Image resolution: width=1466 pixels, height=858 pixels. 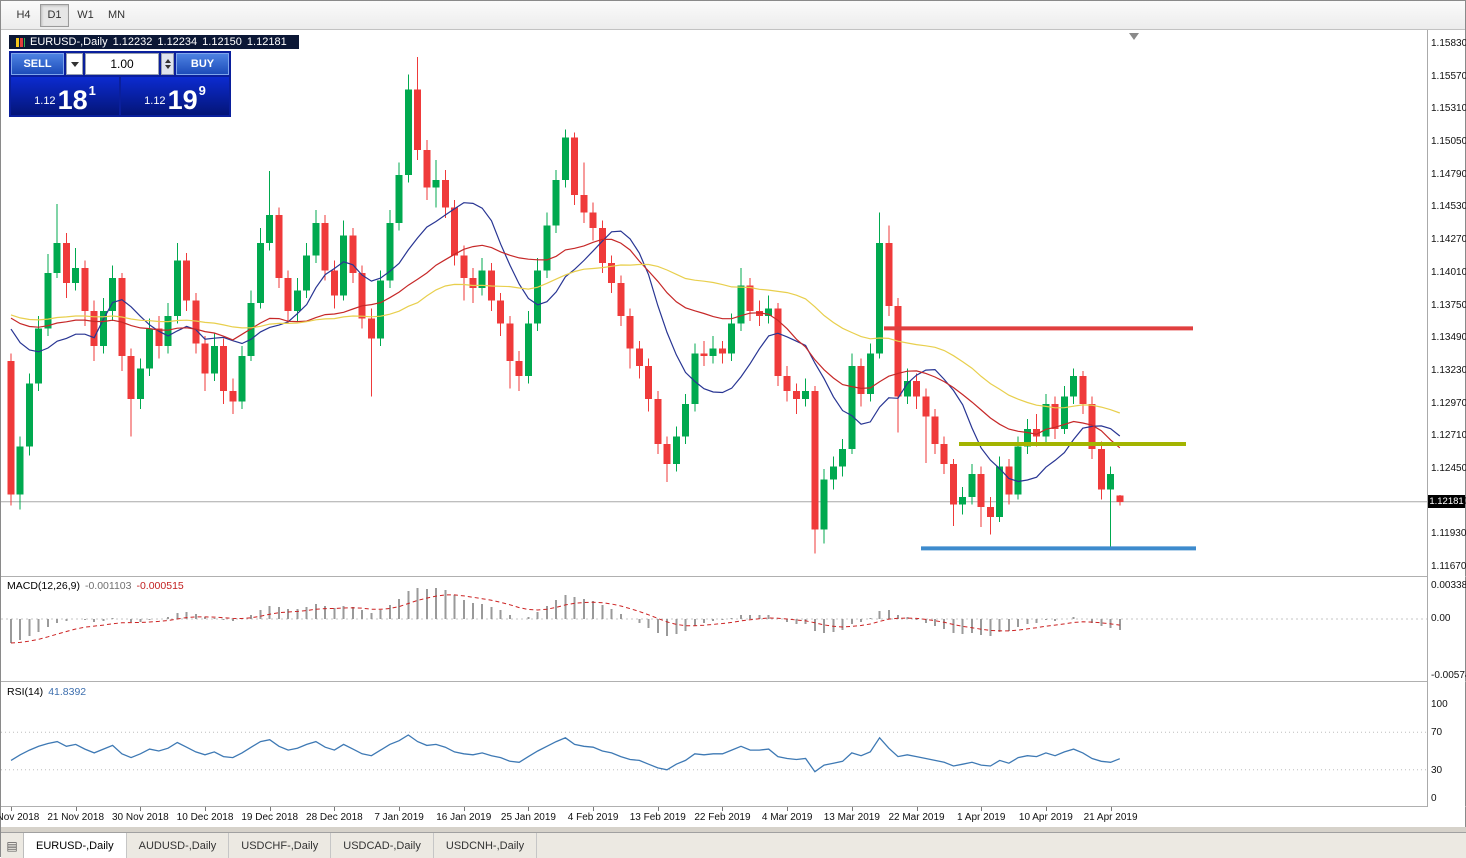 What do you see at coordinates (167, 67) in the screenshot?
I see `volume-decrease-button` at bounding box center [167, 67].